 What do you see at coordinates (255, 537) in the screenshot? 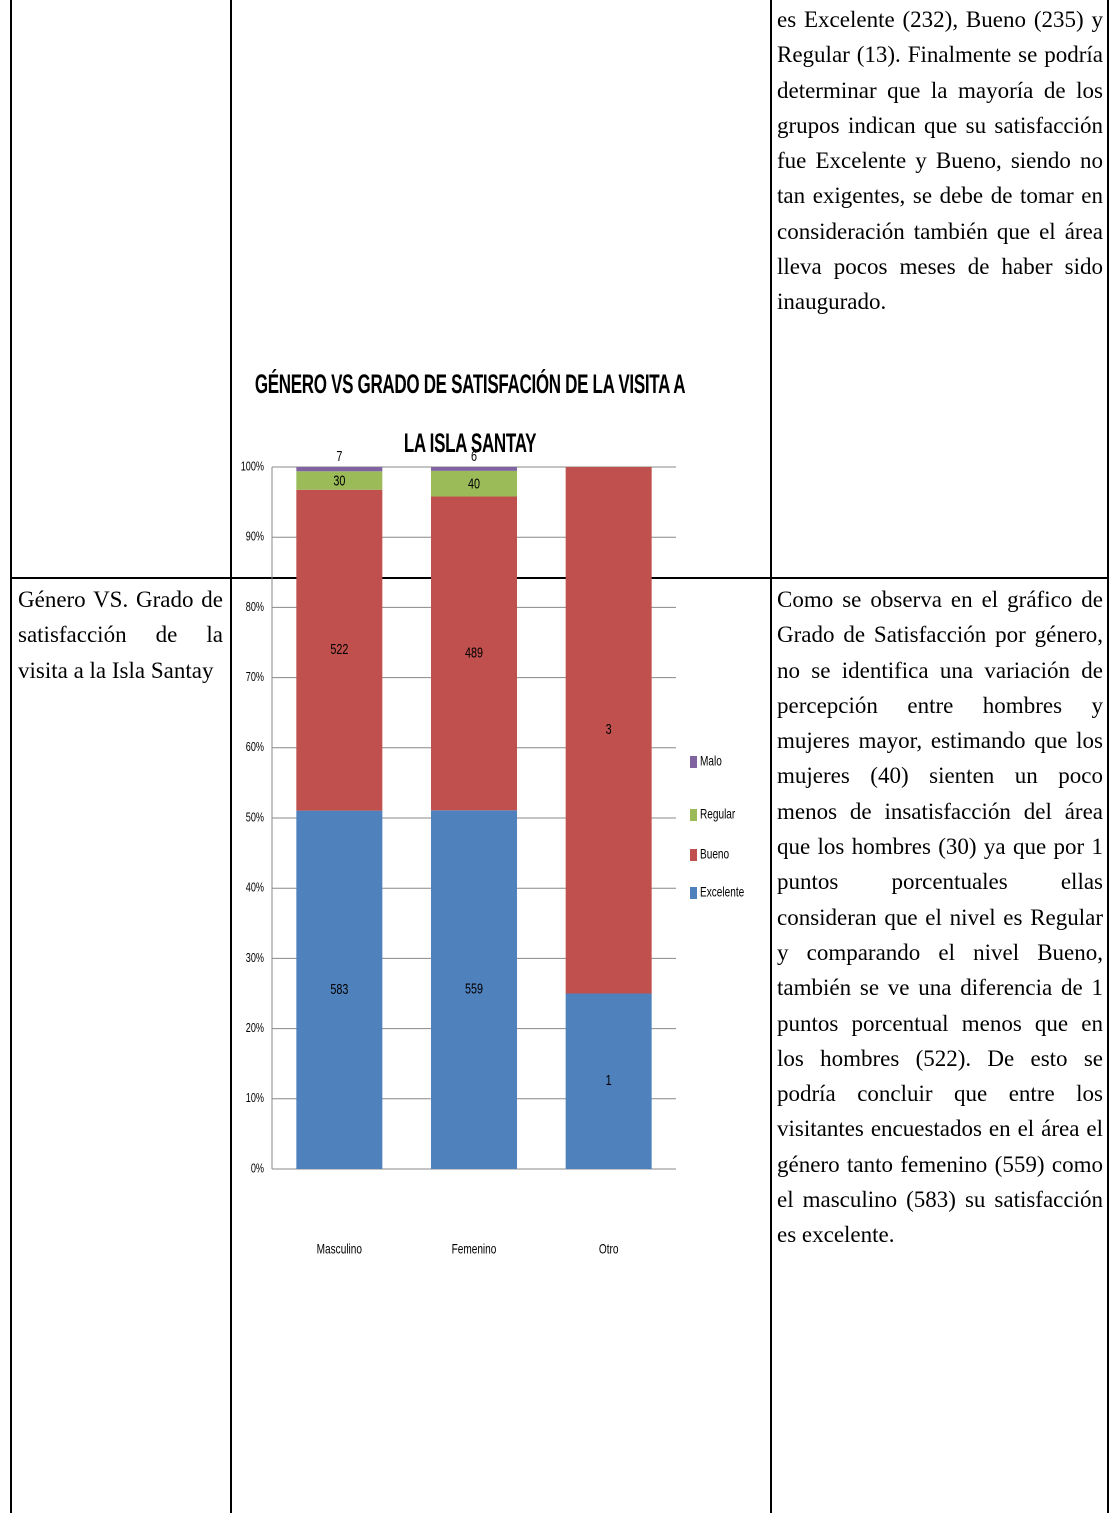
I see `y-tick-label: 90%` at bounding box center [255, 537].